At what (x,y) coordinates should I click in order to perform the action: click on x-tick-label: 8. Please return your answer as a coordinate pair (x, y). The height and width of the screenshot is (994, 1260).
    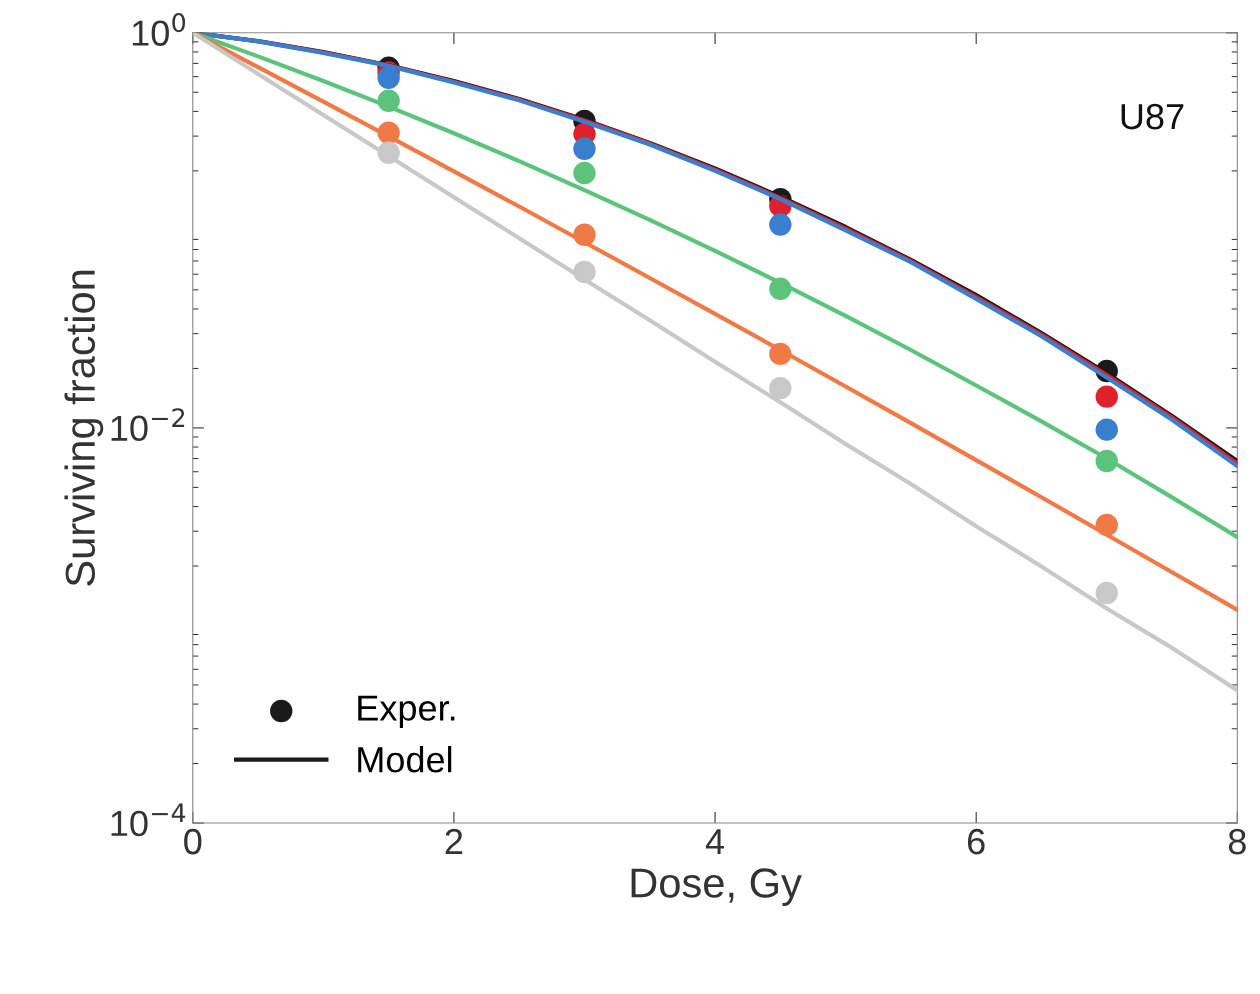
    Looking at the image, I should click on (1237, 841).